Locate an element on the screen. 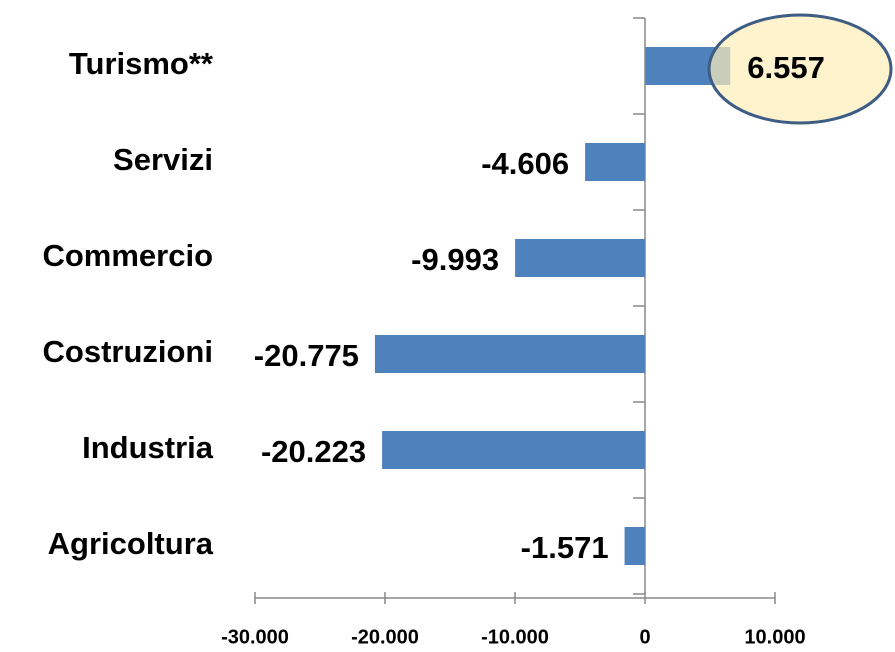 This screenshot has height=652, width=895. category-label: Commercio is located at coordinates (127, 255).